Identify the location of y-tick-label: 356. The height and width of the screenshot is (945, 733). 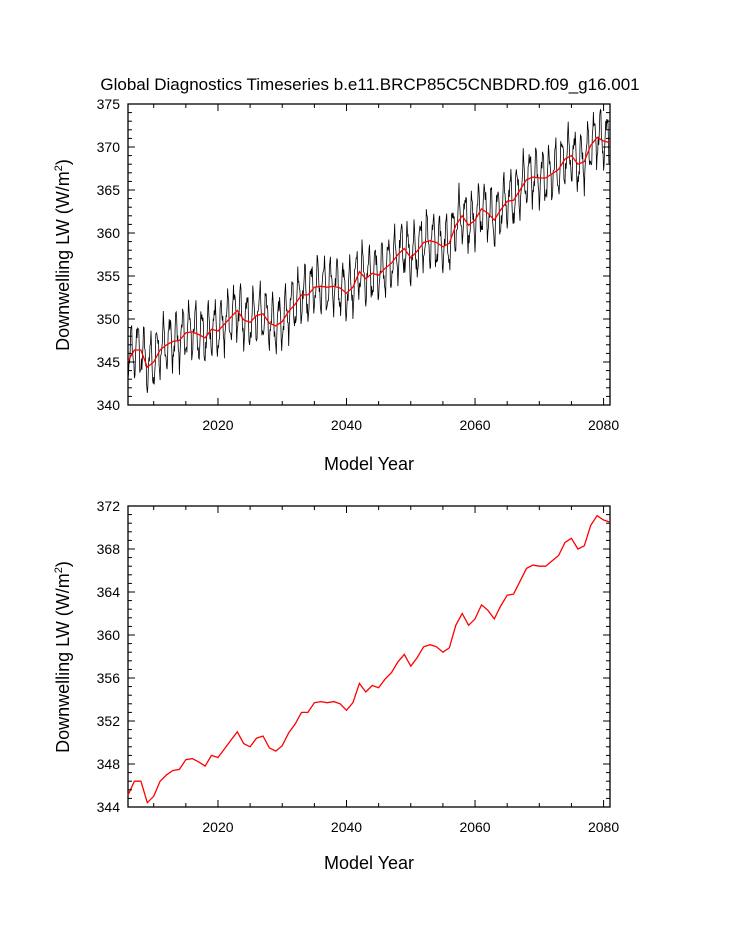
(109, 678).